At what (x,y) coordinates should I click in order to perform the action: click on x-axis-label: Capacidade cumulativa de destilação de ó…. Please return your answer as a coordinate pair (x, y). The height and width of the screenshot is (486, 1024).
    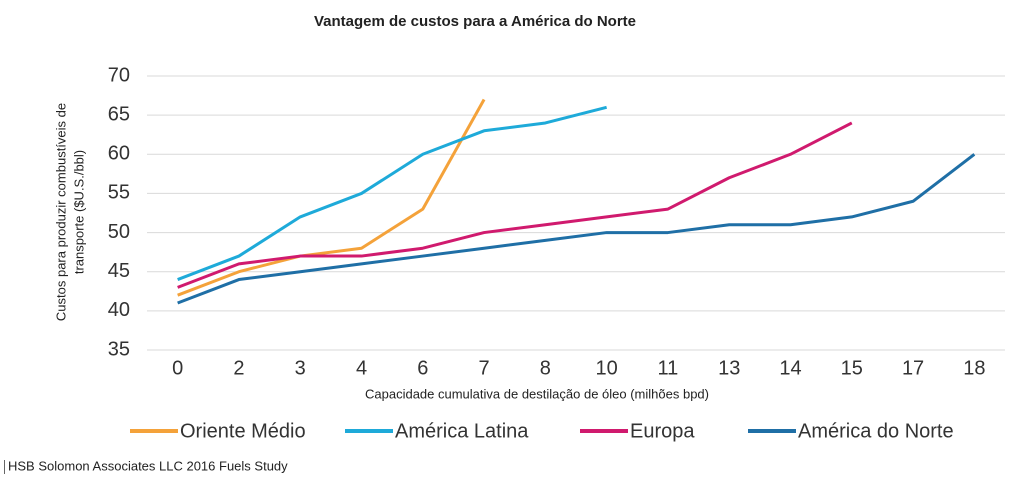
    Looking at the image, I should click on (537, 393).